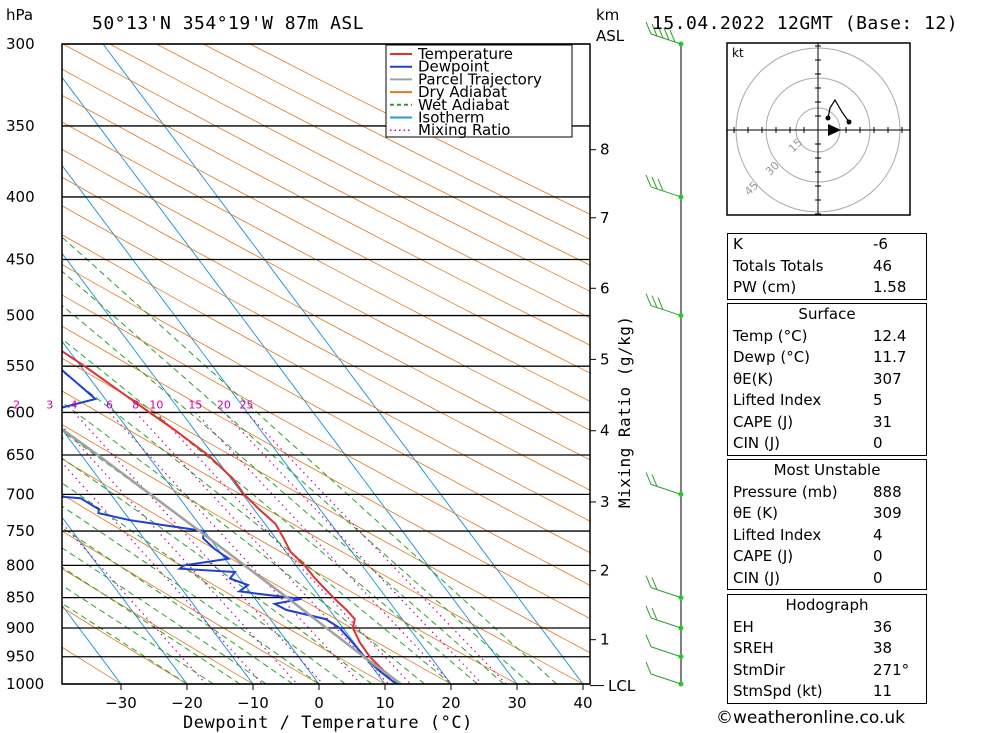 This screenshot has height=733, width=1000. What do you see at coordinates (20, 531) in the screenshot?
I see `pressure-tick-label: 750` at bounding box center [20, 531].